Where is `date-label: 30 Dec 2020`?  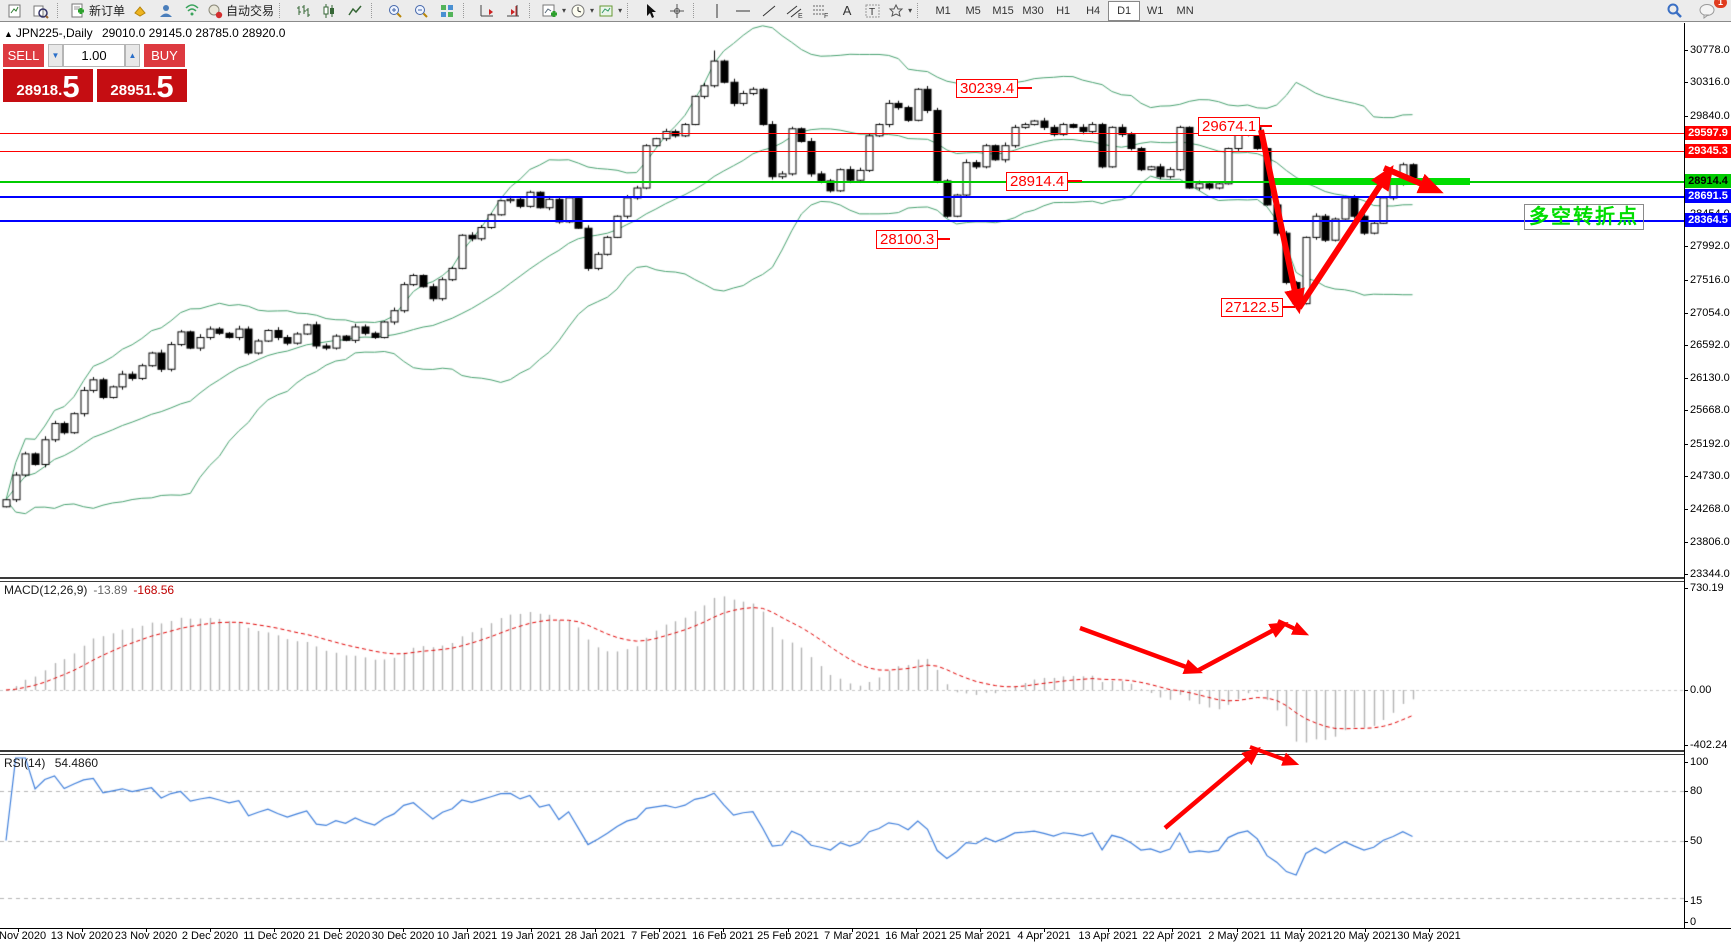 date-label: 30 Dec 2020 is located at coordinates (403, 936).